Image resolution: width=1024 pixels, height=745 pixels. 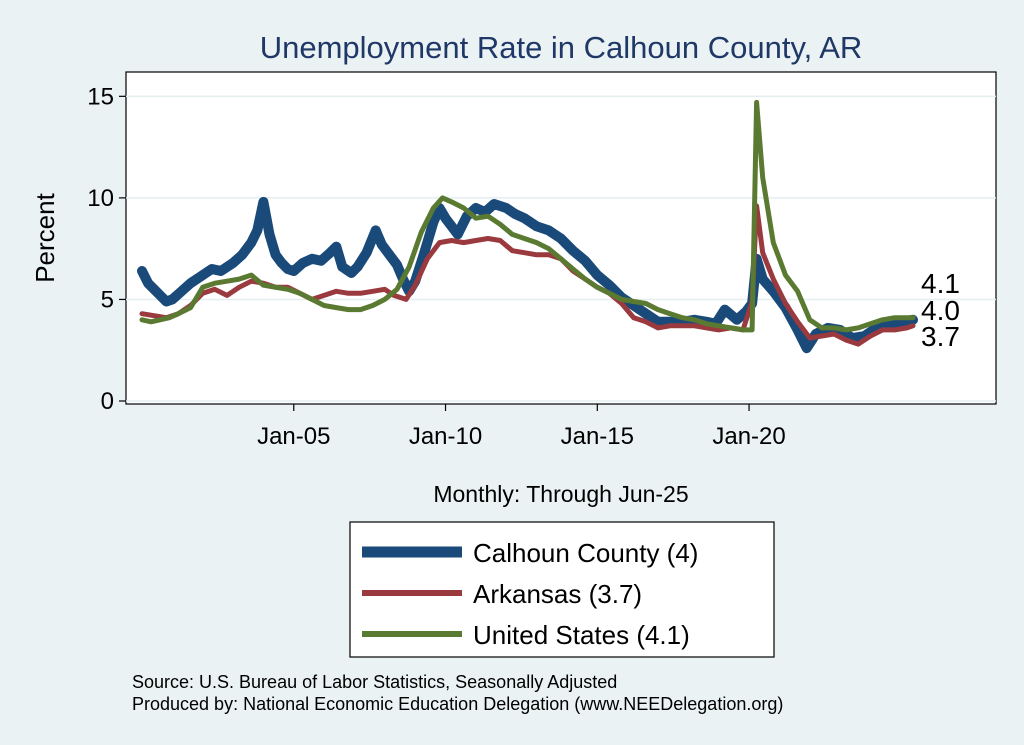 I want to click on x-axis-note: Monthly: Through Jun-25, so click(x=560, y=494).